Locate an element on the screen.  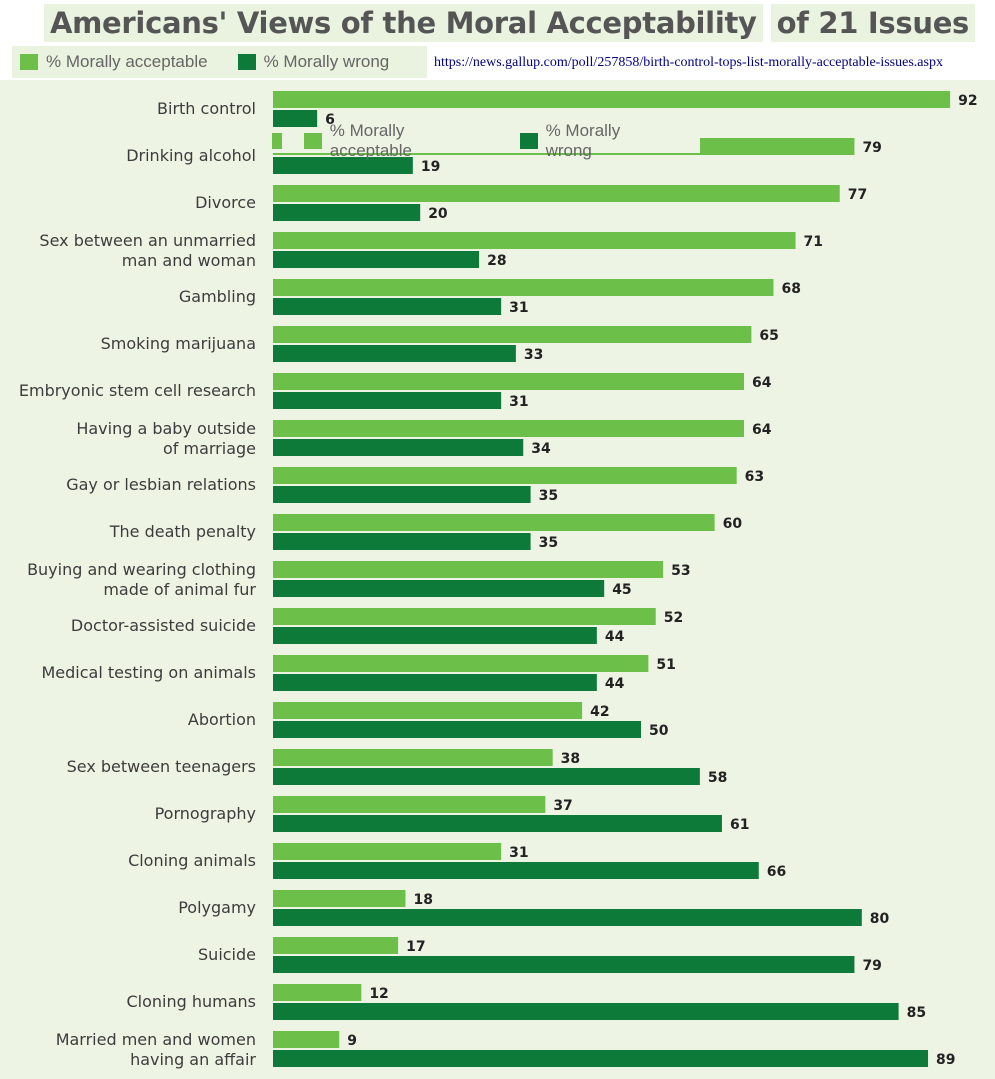
category-label: Embryonic stem cell research is located at coordinates (137, 390).